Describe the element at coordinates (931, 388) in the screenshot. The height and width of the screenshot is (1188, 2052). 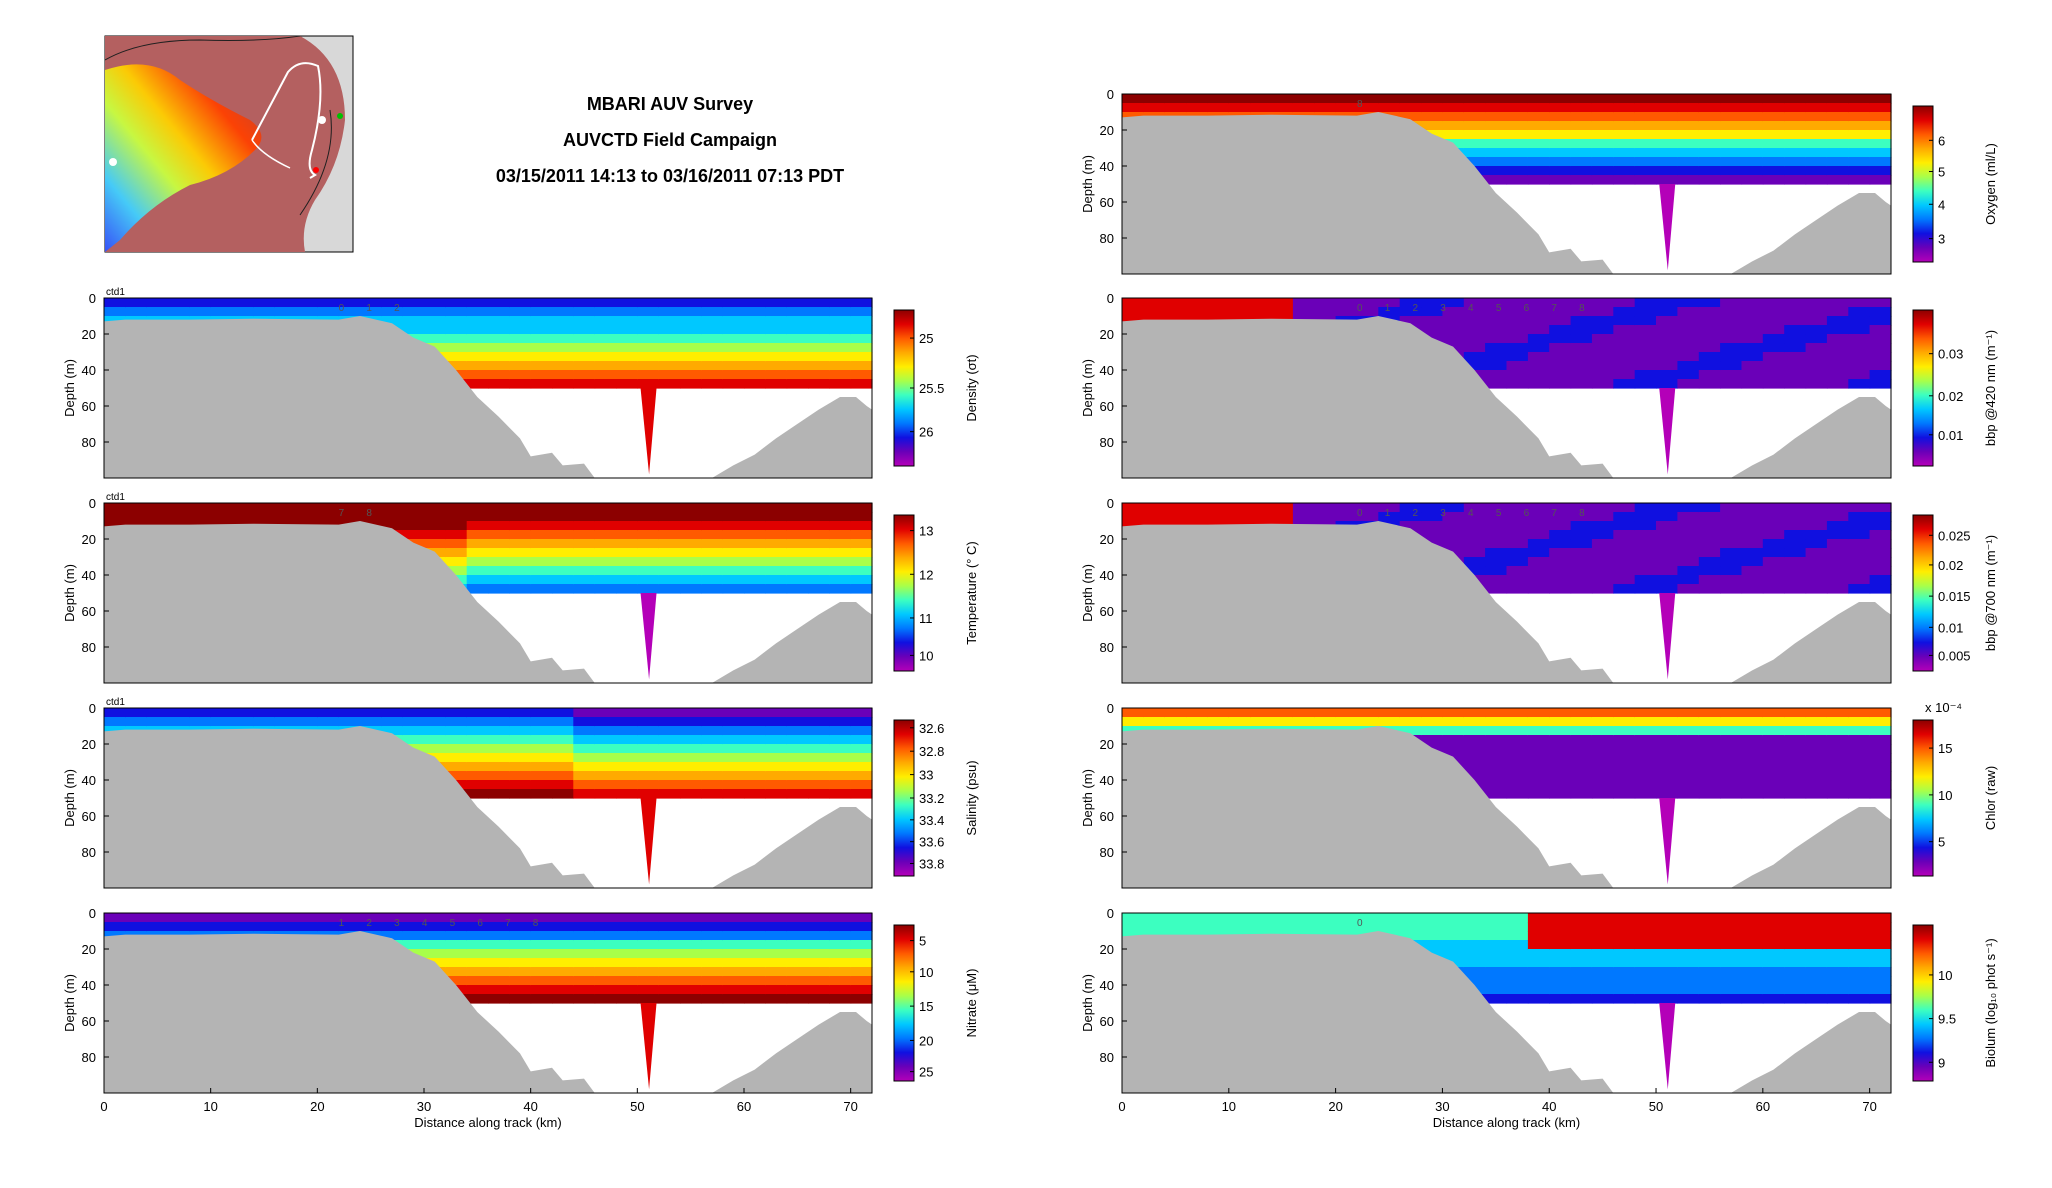
I see `density-colorbar-tick: 25.5` at that location.